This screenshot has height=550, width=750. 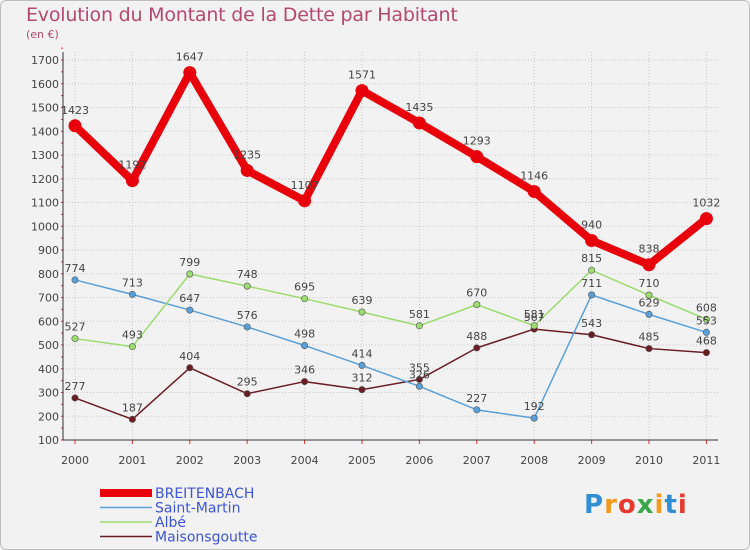 What do you see at coordinates (132, 460) in the screenshot?
I see `x-tick-label: 2001` at bounding box center [132, 460].